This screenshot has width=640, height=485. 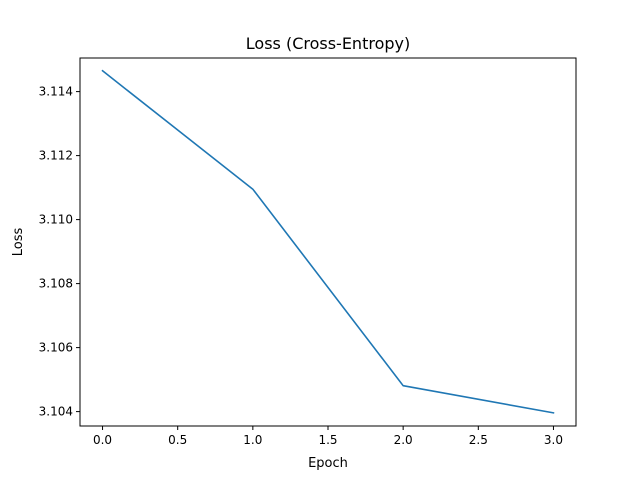 I want to click on x-tick-label: 1.5, so click(x=327, y=440).